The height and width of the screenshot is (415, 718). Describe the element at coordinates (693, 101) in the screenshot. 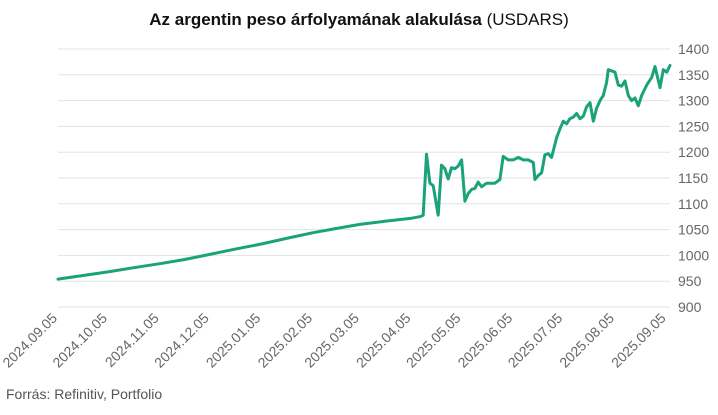

I see `y-tick-label: 1300` at that location.